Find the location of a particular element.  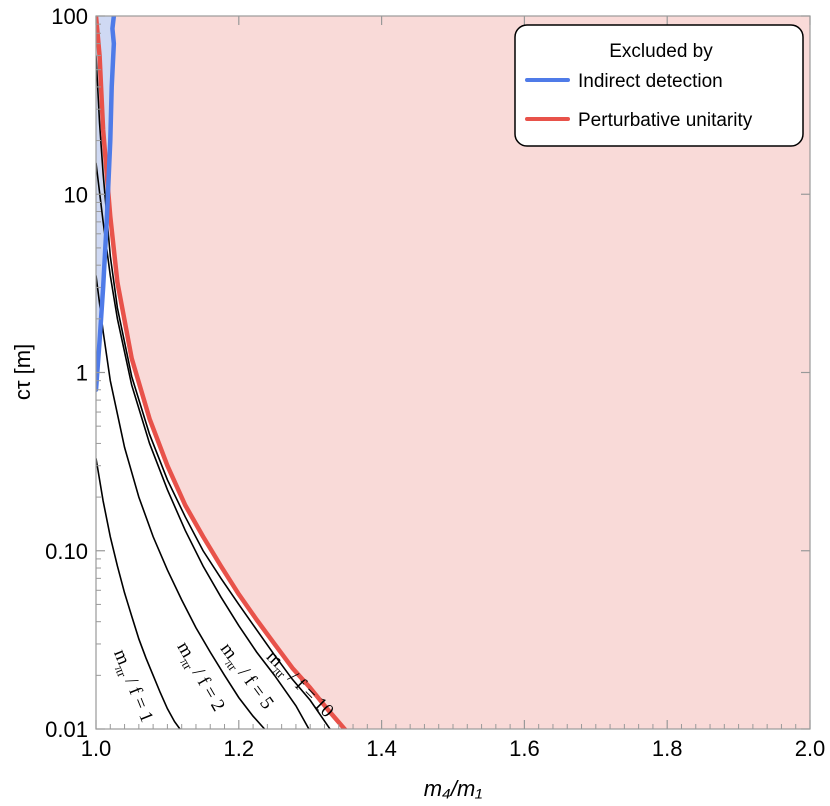

y-tick-label: 100 is located at coordinates (69, 16).